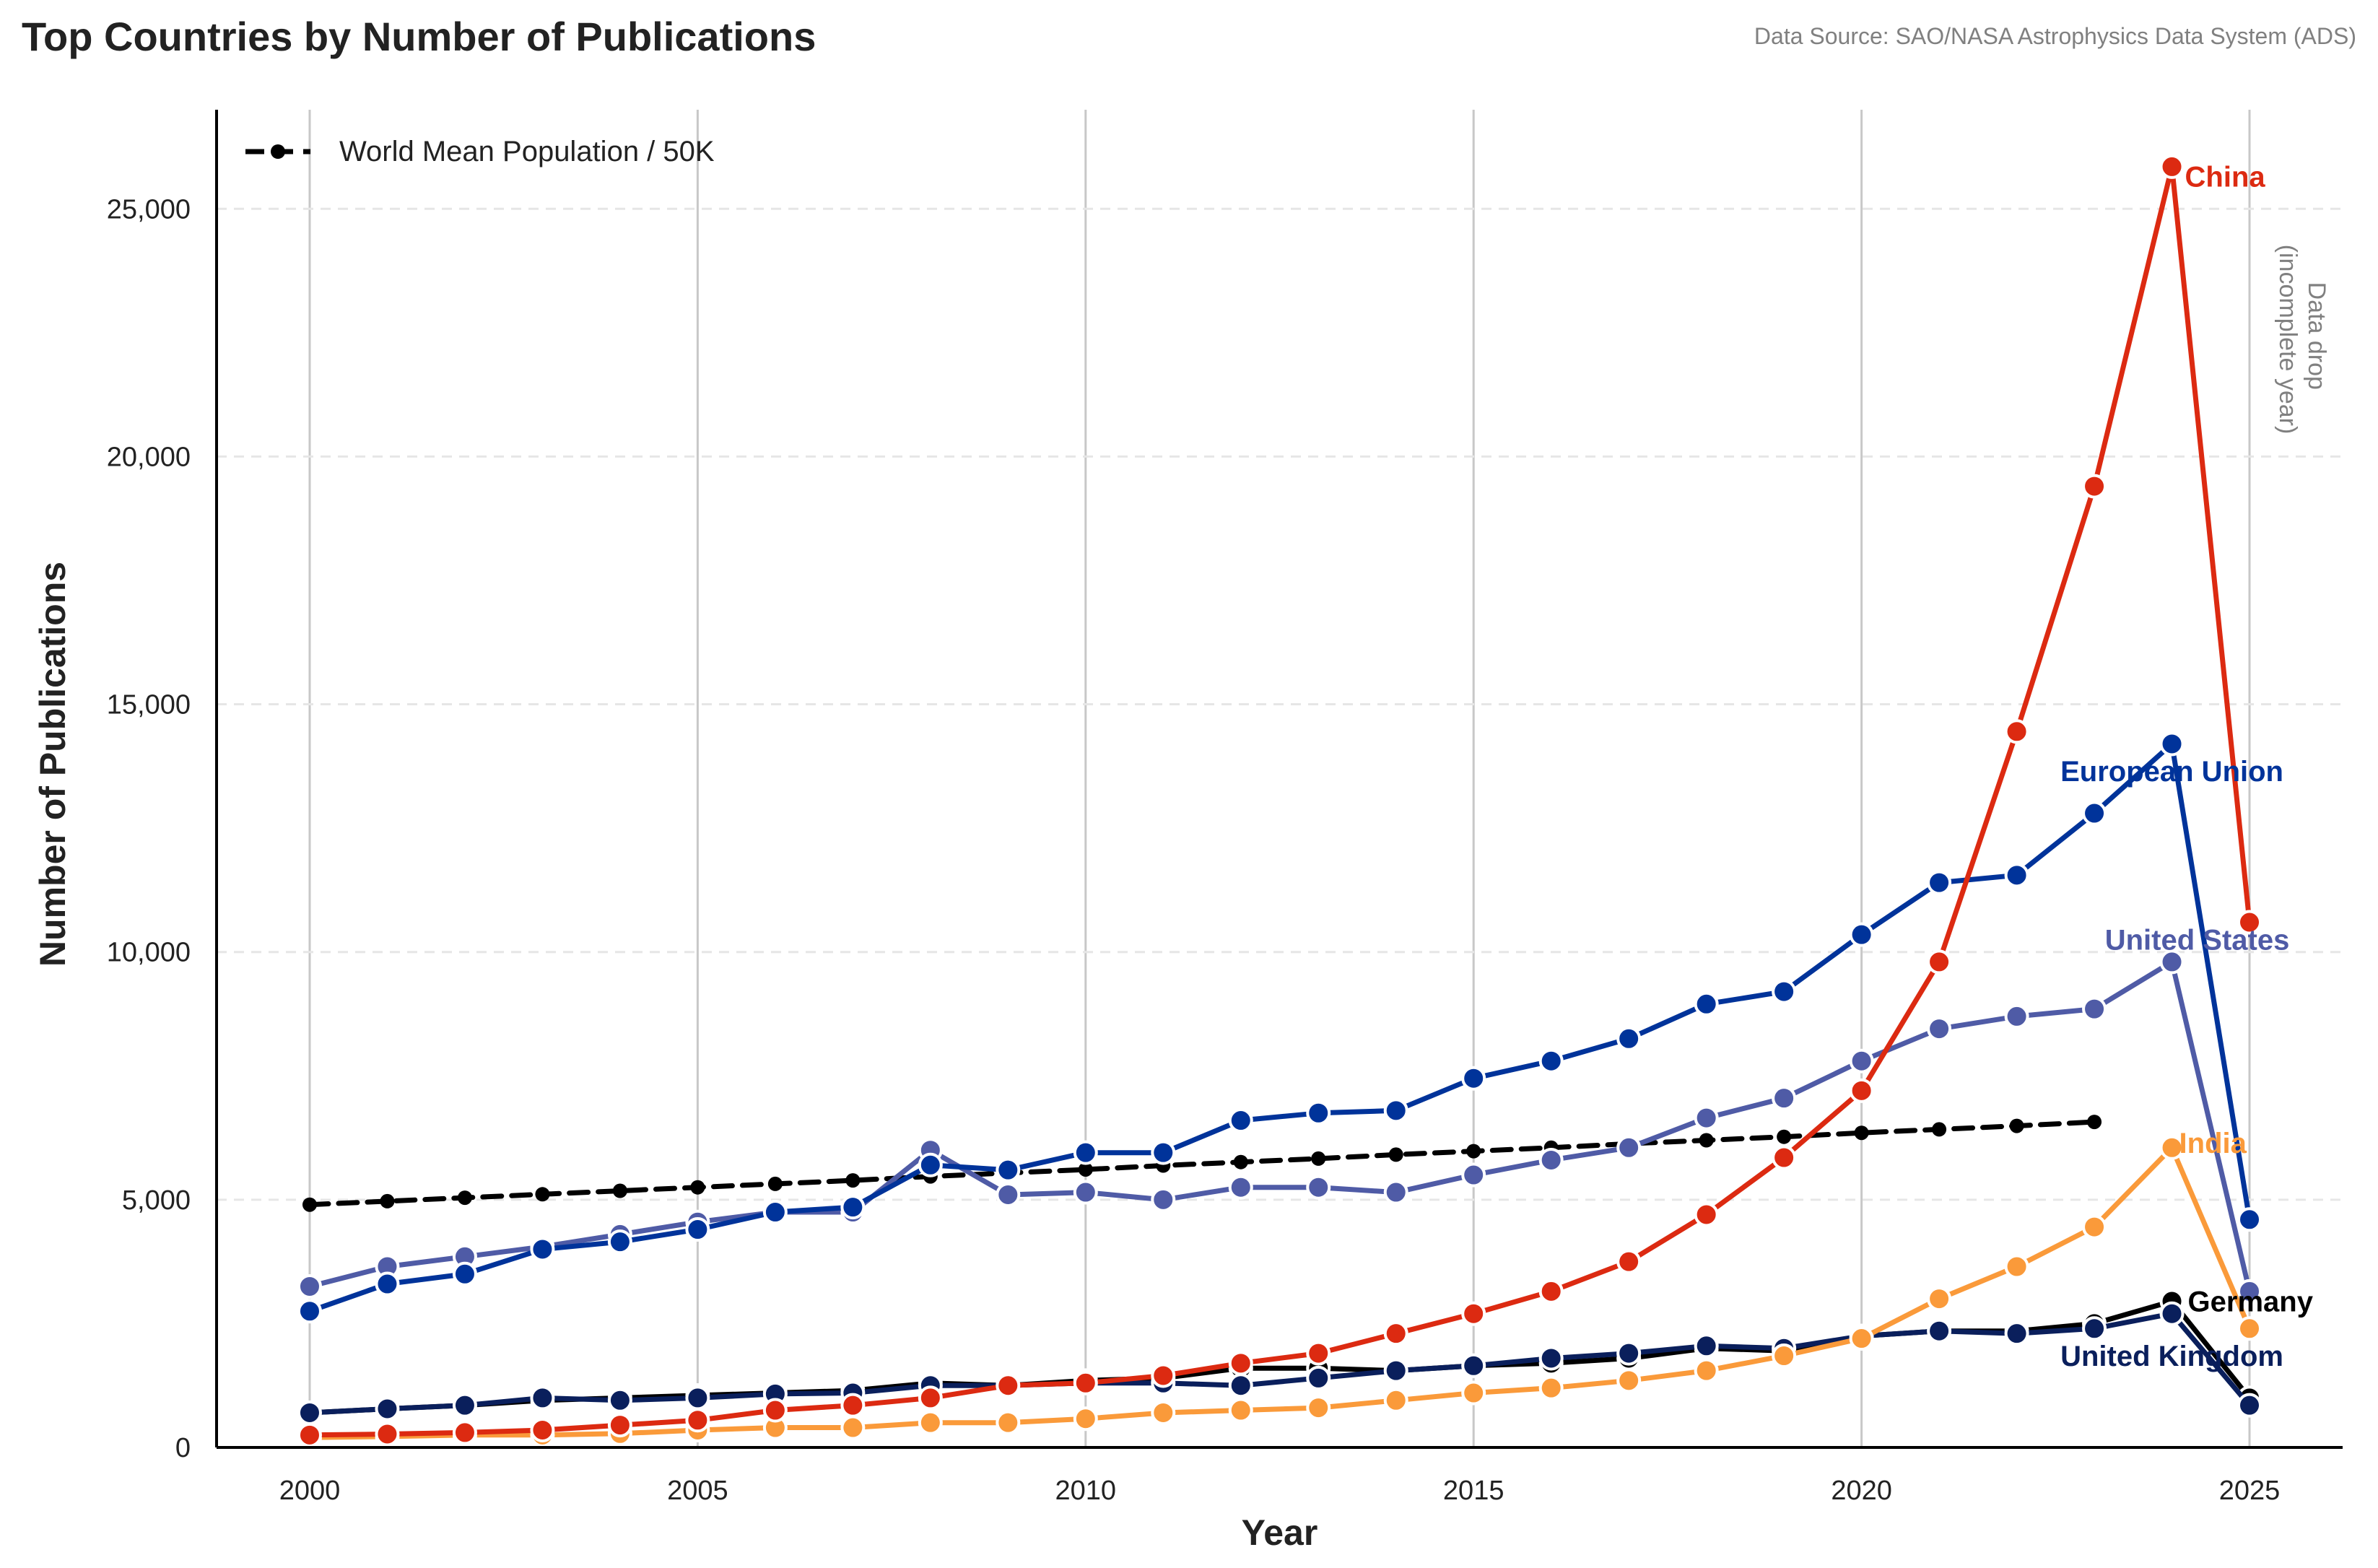  Describe the element at coordinates (2225, 177) in the screenshot. I see `series-label: China` at that location.